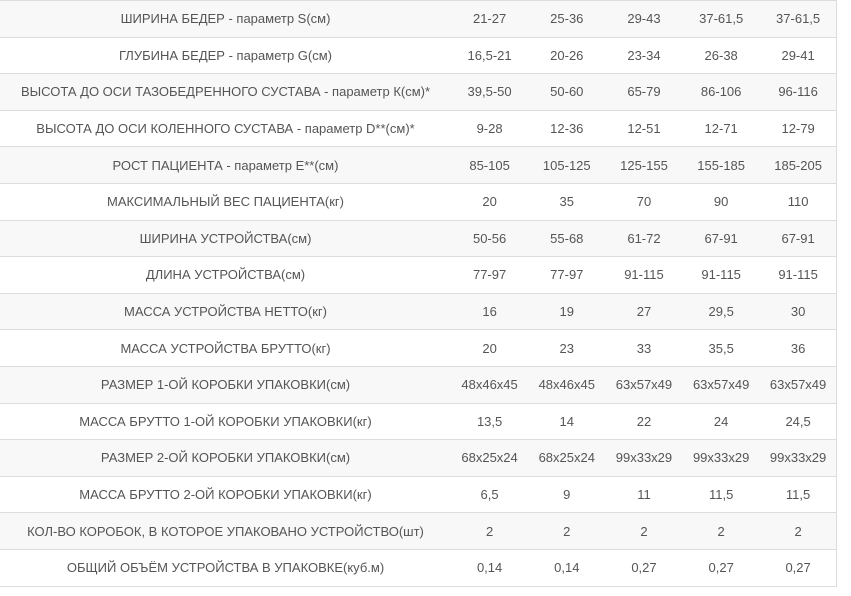 Image resolution: width=851 pixels, height=596 pixels. Describe the element at coordinates (798, 165) in the screenshot. I see `row-value-size-5: 185-205` at that location.